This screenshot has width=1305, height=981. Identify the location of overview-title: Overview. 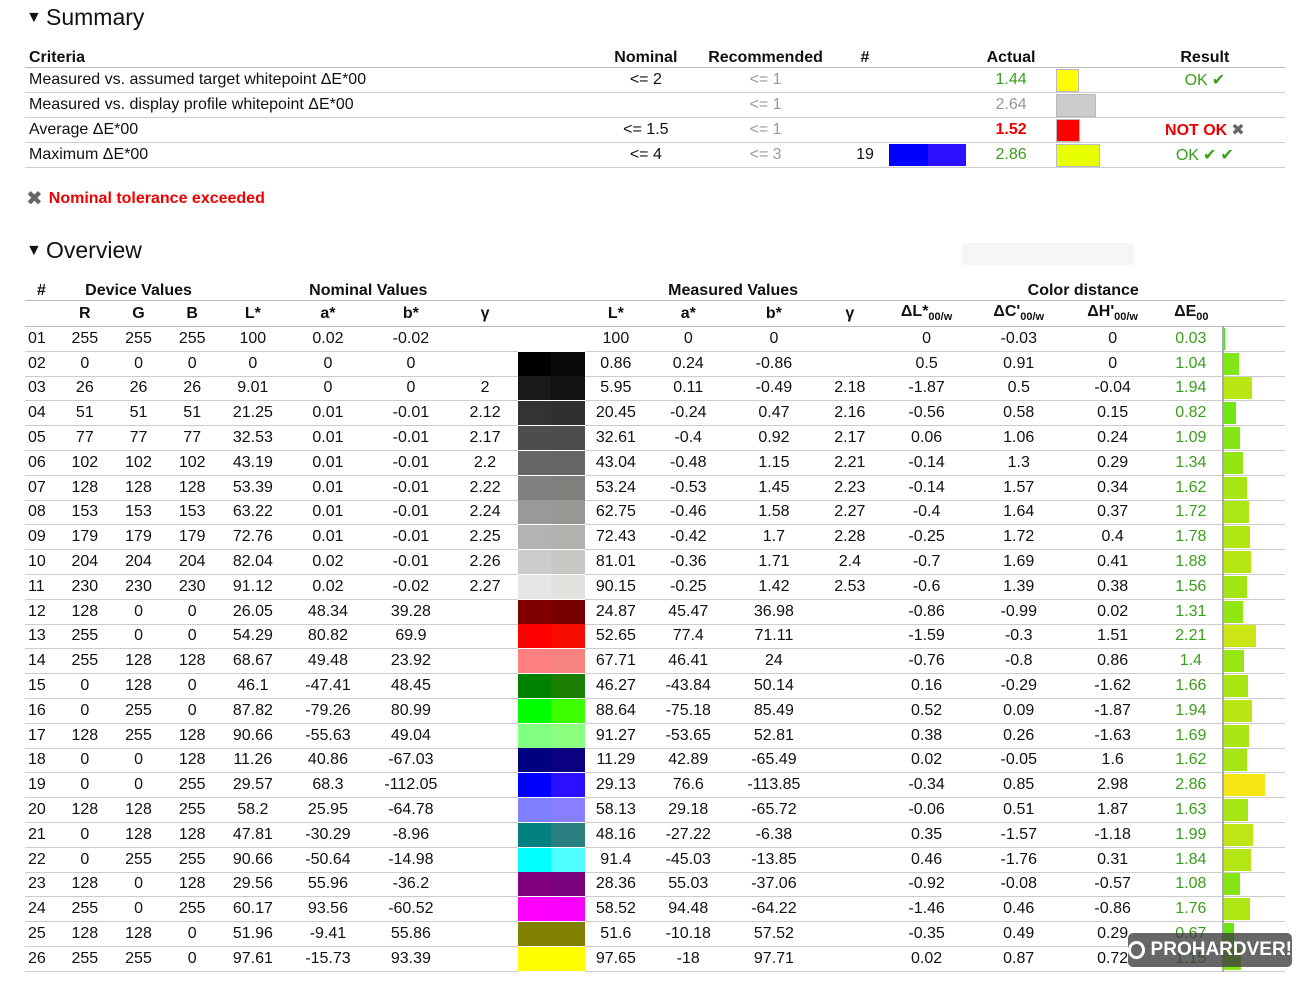
(94, 250).